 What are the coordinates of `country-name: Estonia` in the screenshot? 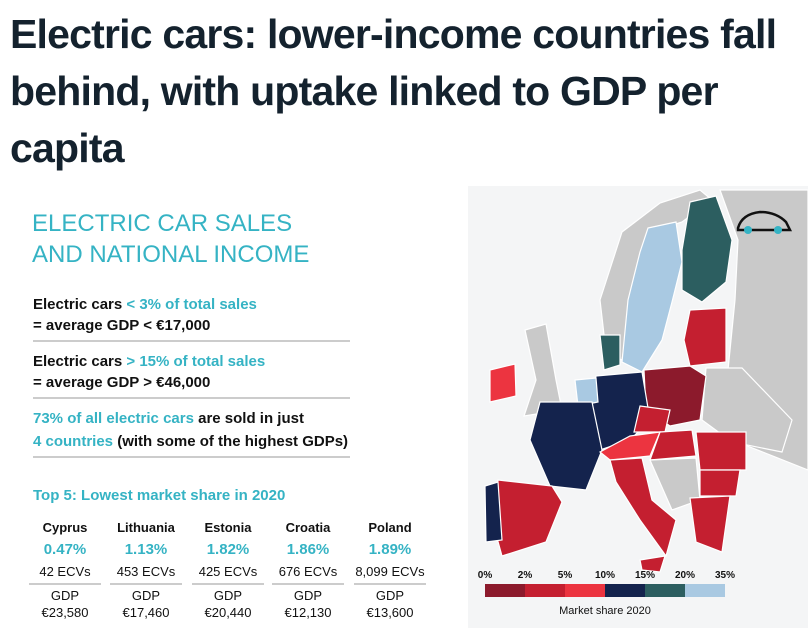 It's located at (229, 527).